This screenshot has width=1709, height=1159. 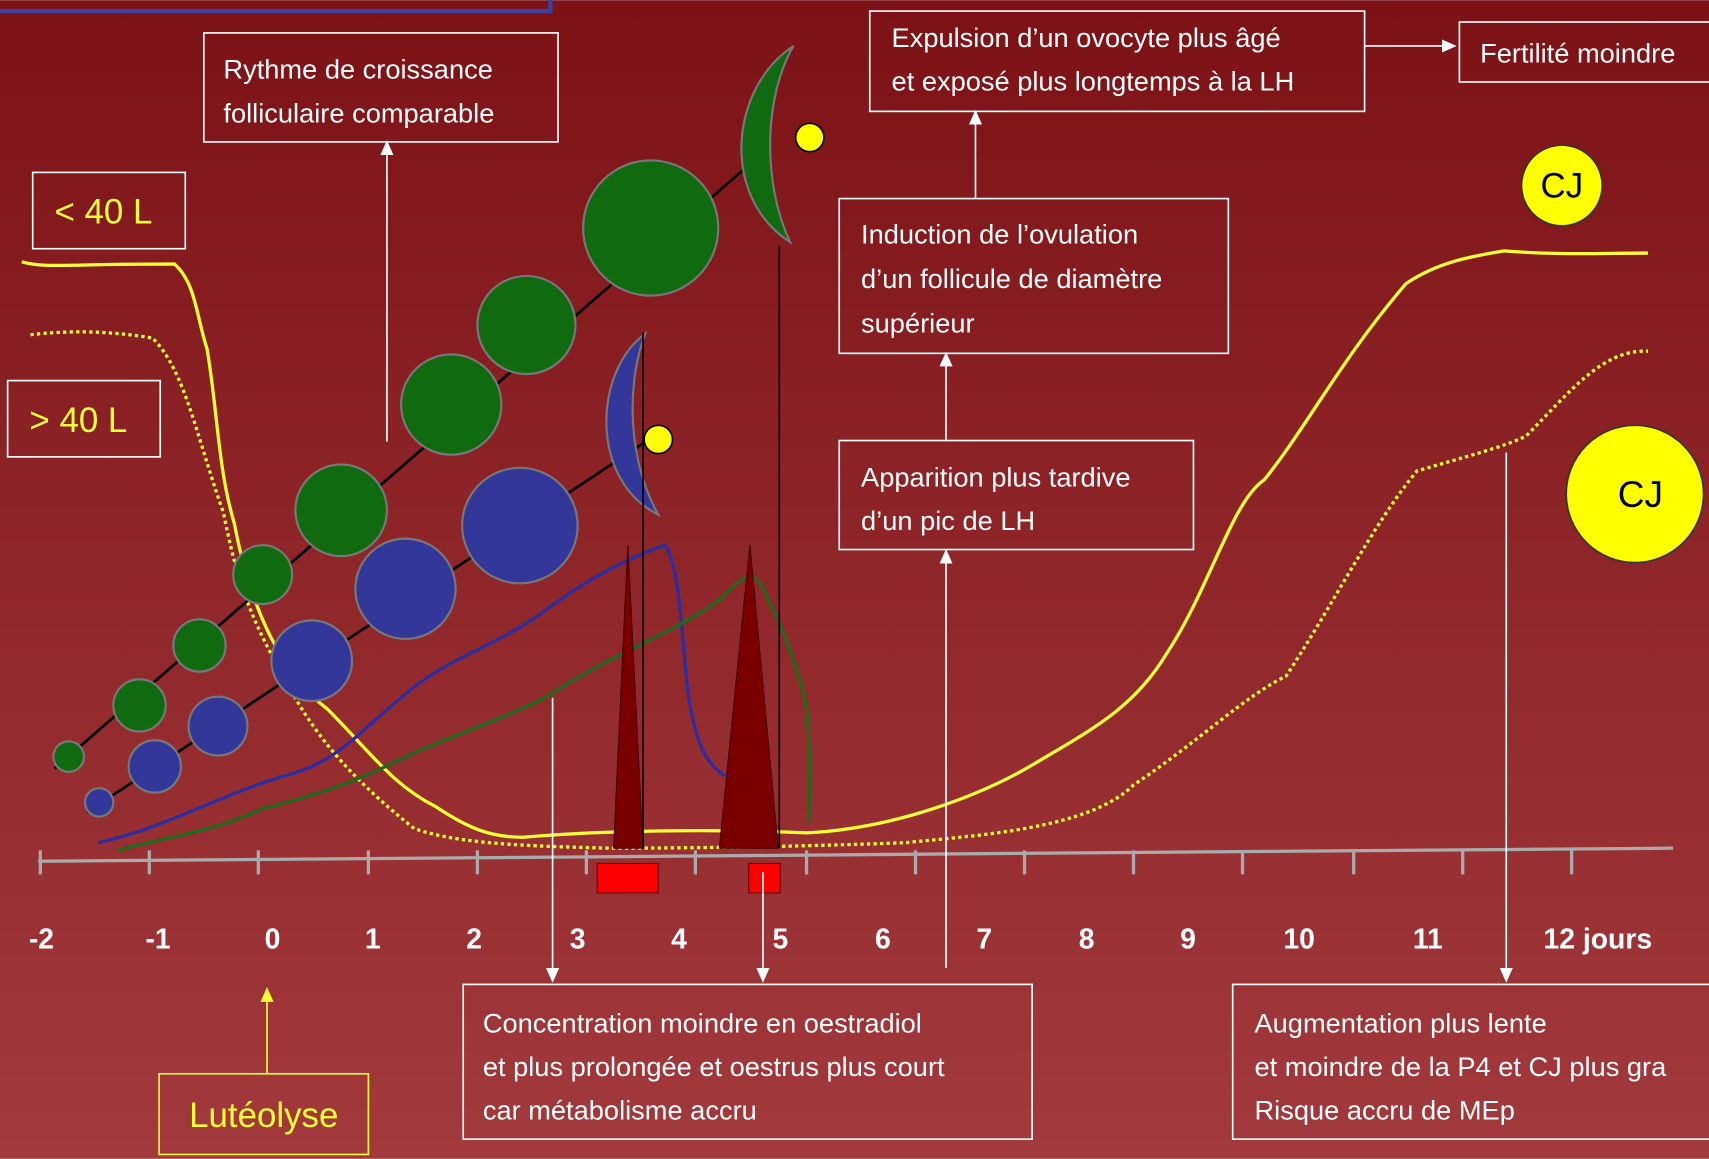 What do you see at coordinates (918, 323) in the screenshot?
I see `note-text: supérieur` at bounding box center [918, 323].